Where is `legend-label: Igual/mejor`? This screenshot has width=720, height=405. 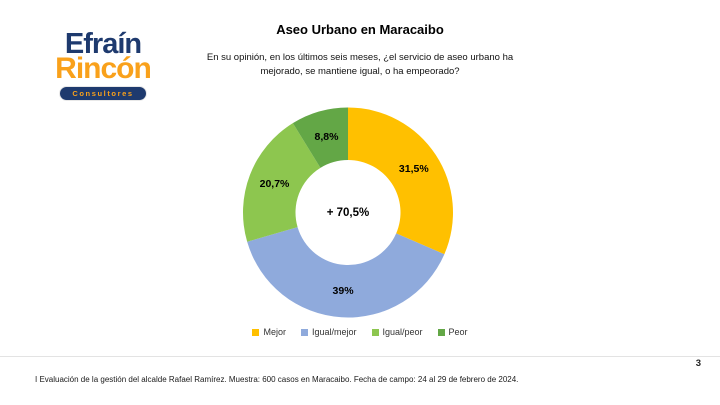
legend-label: Igual/mejor is located at coordinates (334, 332).